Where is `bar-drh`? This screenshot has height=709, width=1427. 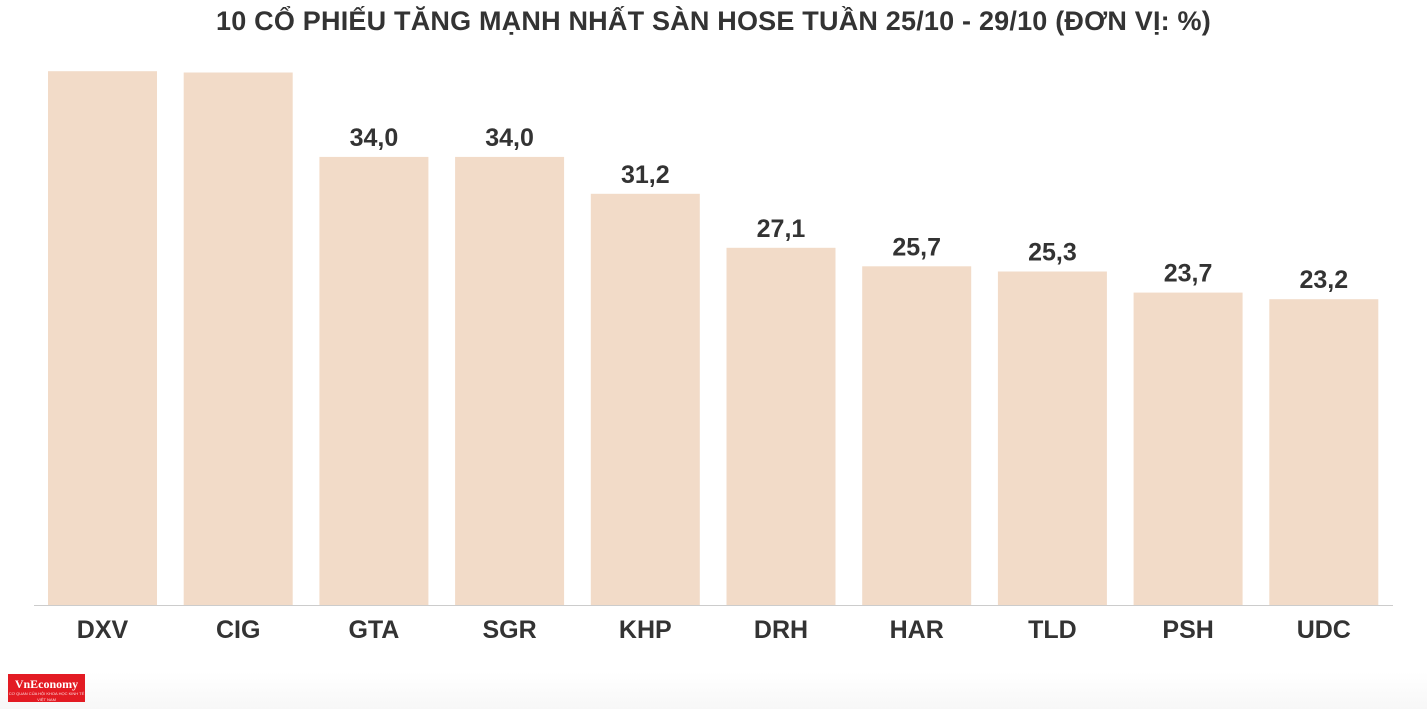 bar-drh is located at coordinates (781, 426).